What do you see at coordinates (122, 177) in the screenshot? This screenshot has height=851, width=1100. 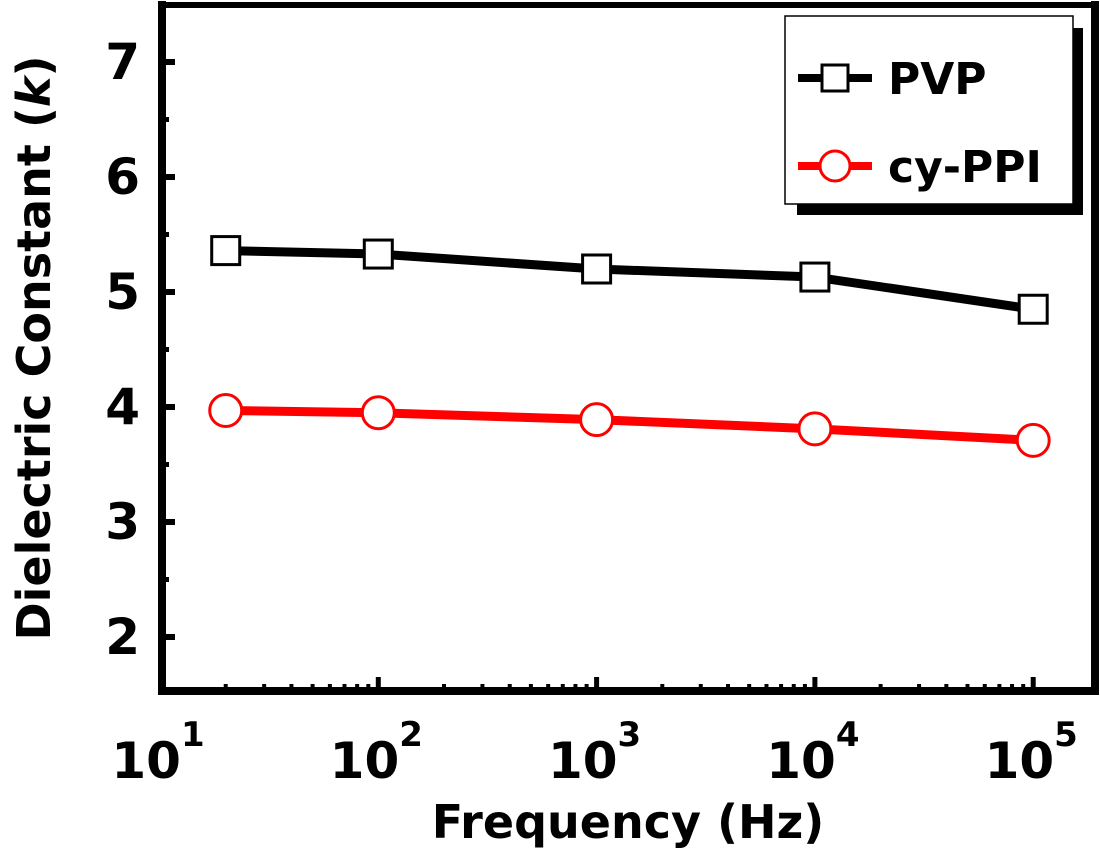 I see `y-tick-label: 6` at bounding box center [122, 177].